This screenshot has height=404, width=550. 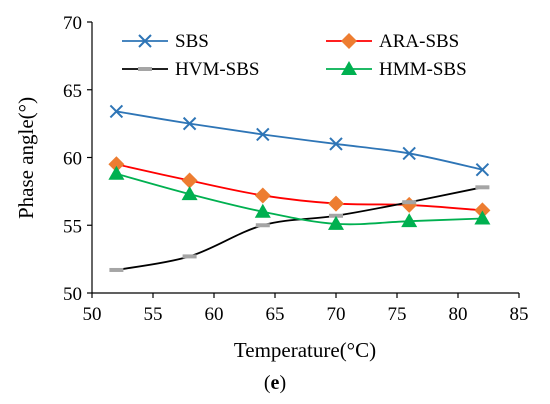 I want to click on series-sbs, so click(x=299, y=140).